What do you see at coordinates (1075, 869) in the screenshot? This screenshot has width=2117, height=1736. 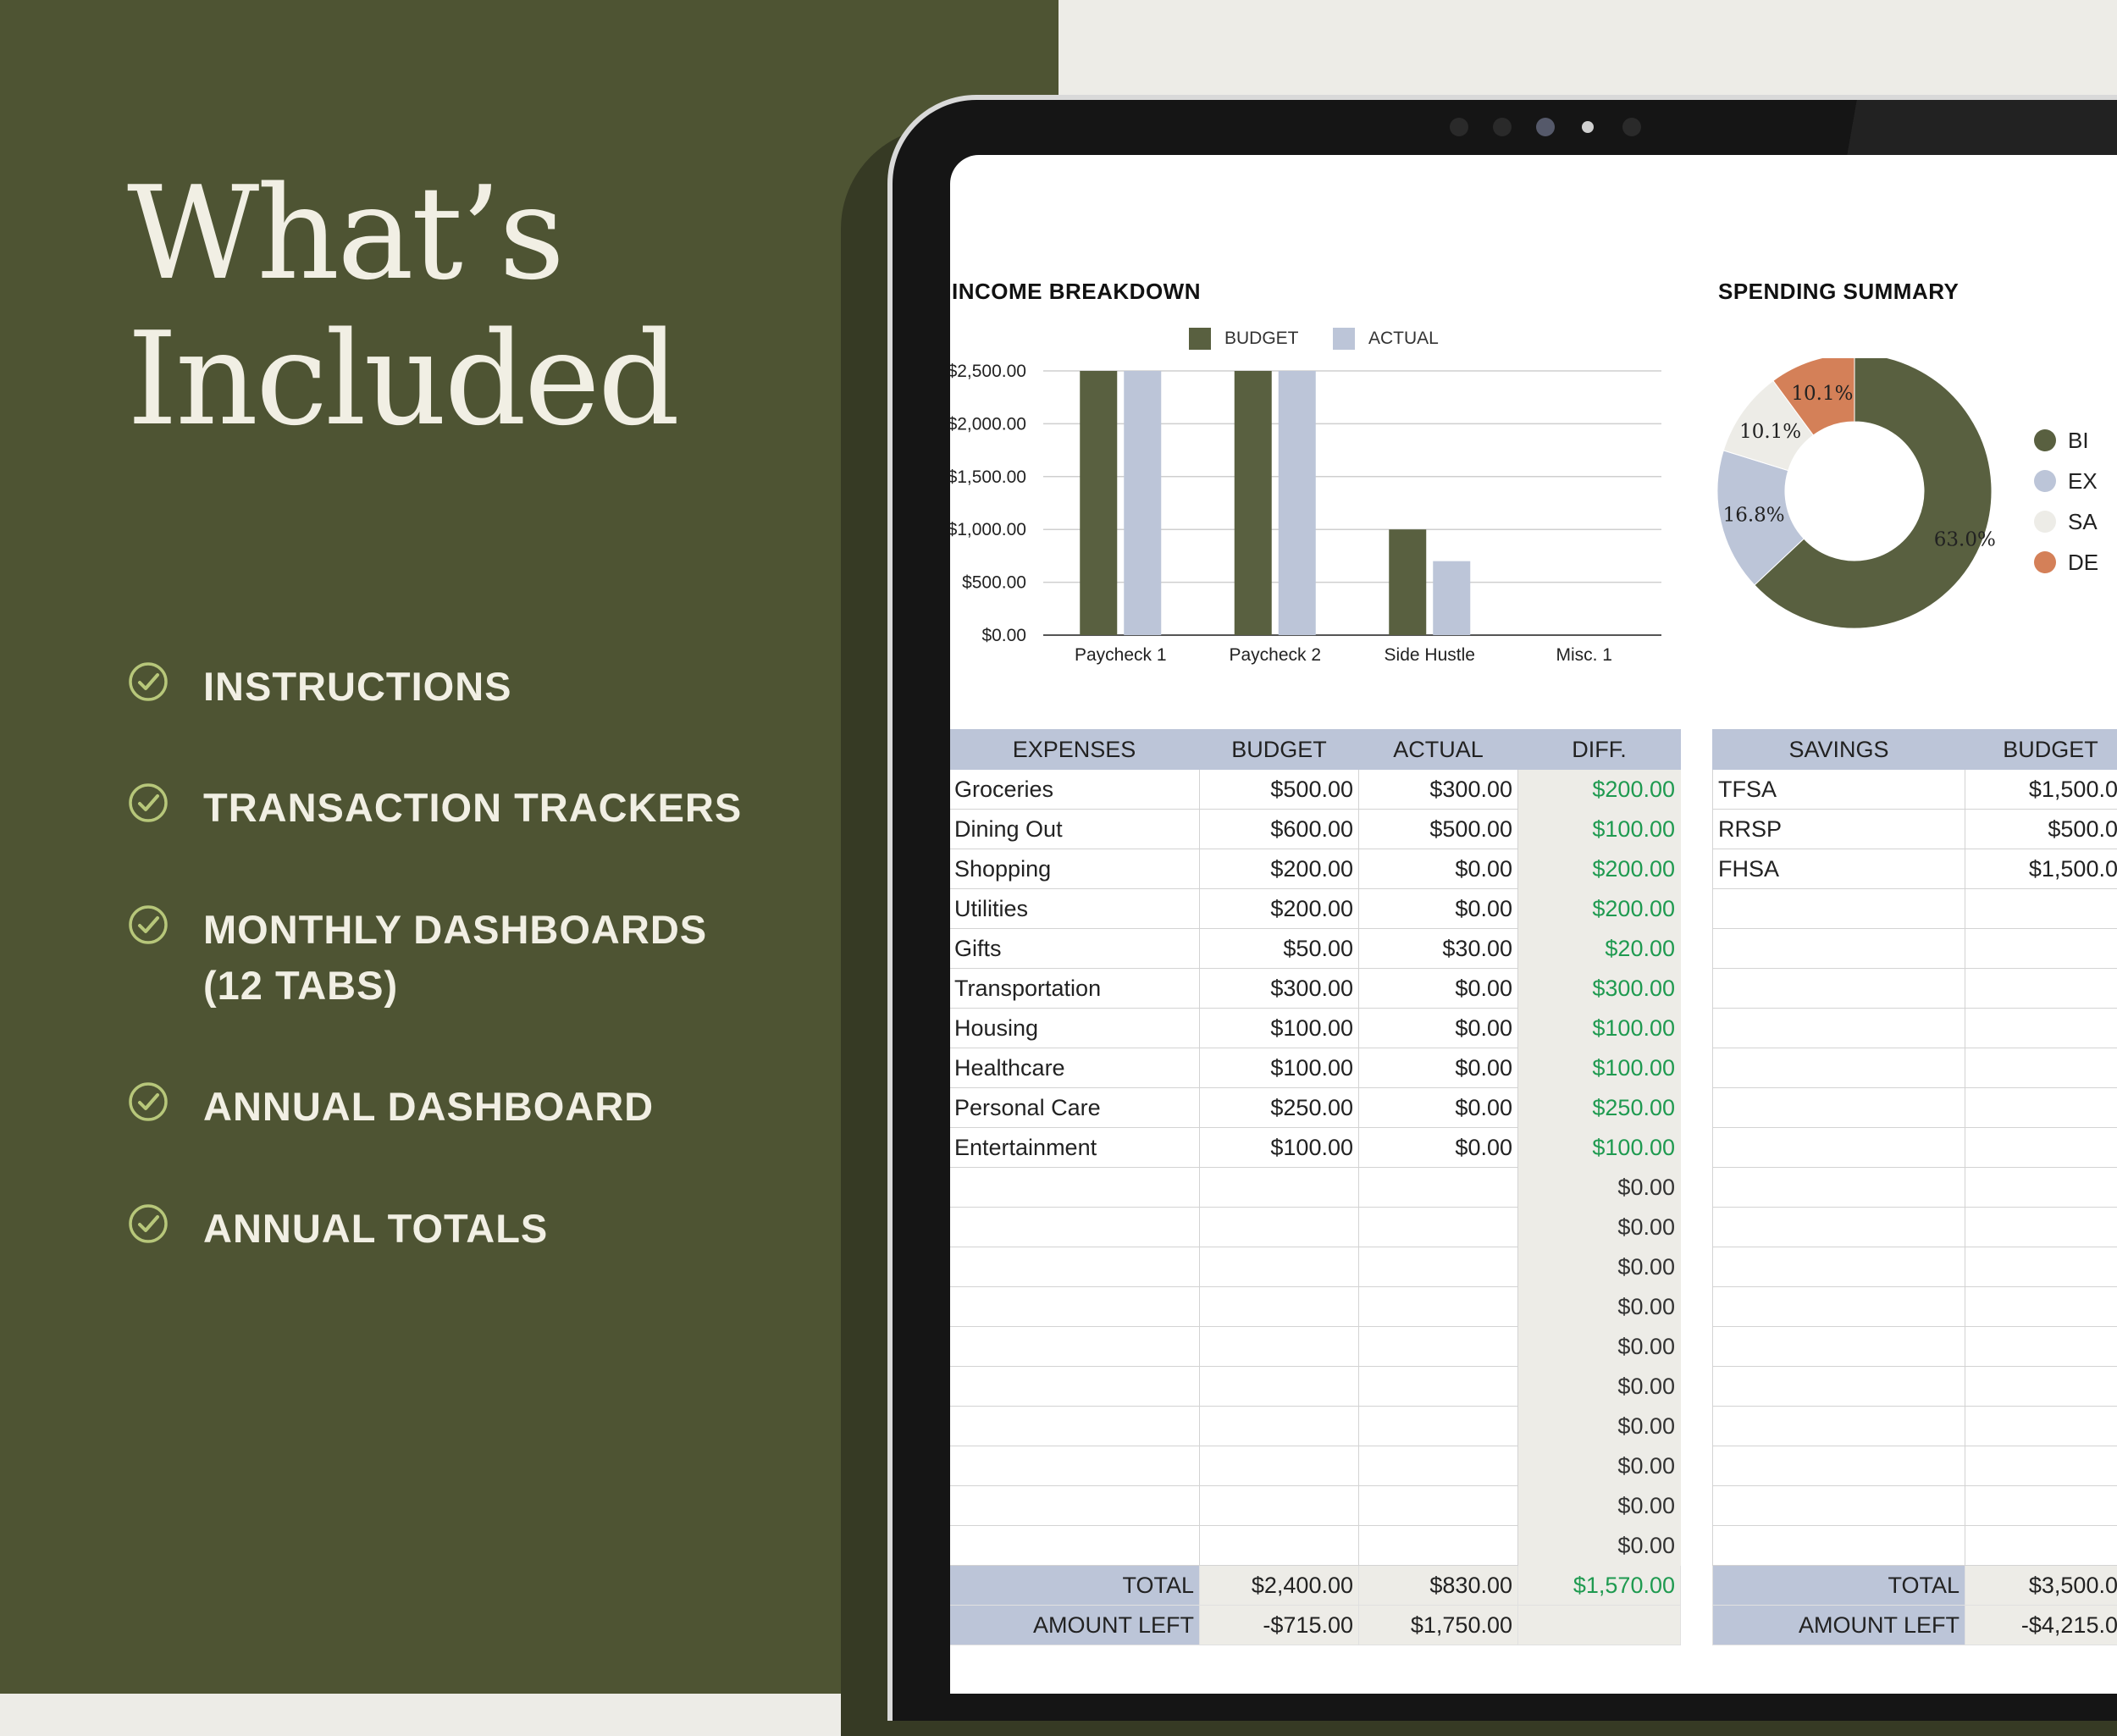 I see `expense-name-cell: Shopping` at bounding box center [1075, 869].